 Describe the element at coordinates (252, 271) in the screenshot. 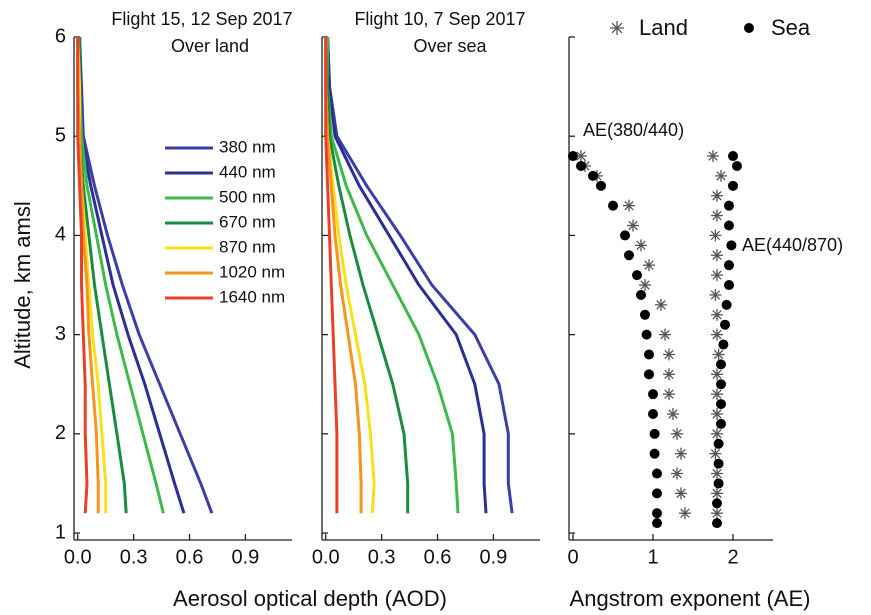

I see `legend-label: 1020 nm` at that location.